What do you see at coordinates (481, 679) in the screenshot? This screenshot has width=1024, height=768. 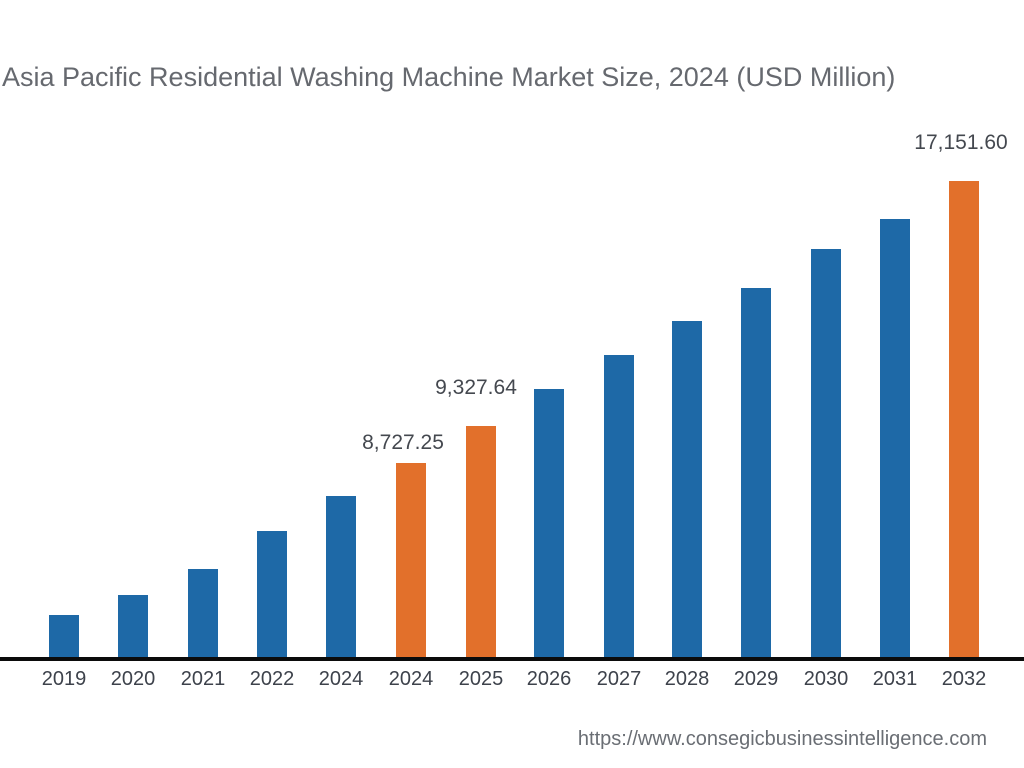 I see `x-axis-label-2025: 2025` at bounding box center [481, 679].